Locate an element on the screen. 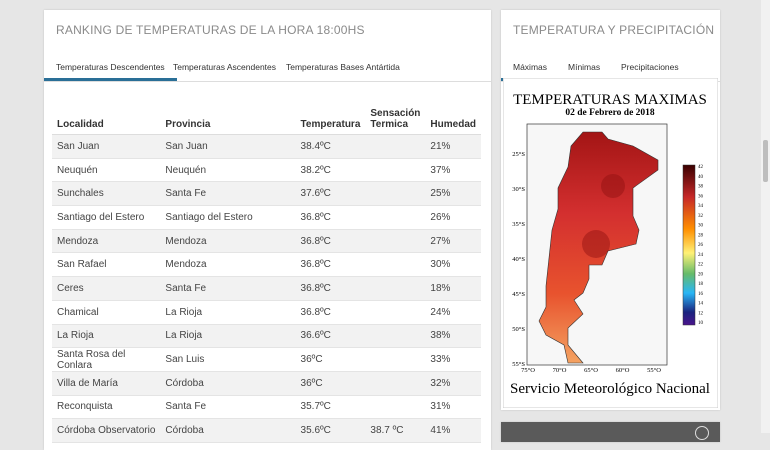  lat-label: 35°S is located at coordinates (518, 224).